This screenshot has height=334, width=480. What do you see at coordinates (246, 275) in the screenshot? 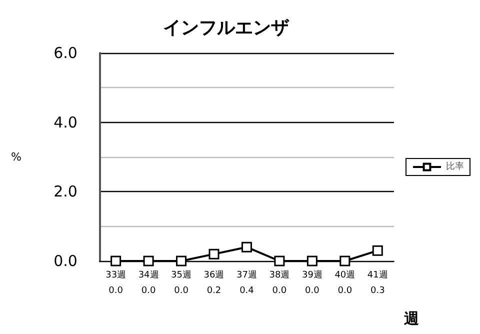
I see `x-tick-label: 37週` at bounding box center [246, 275].